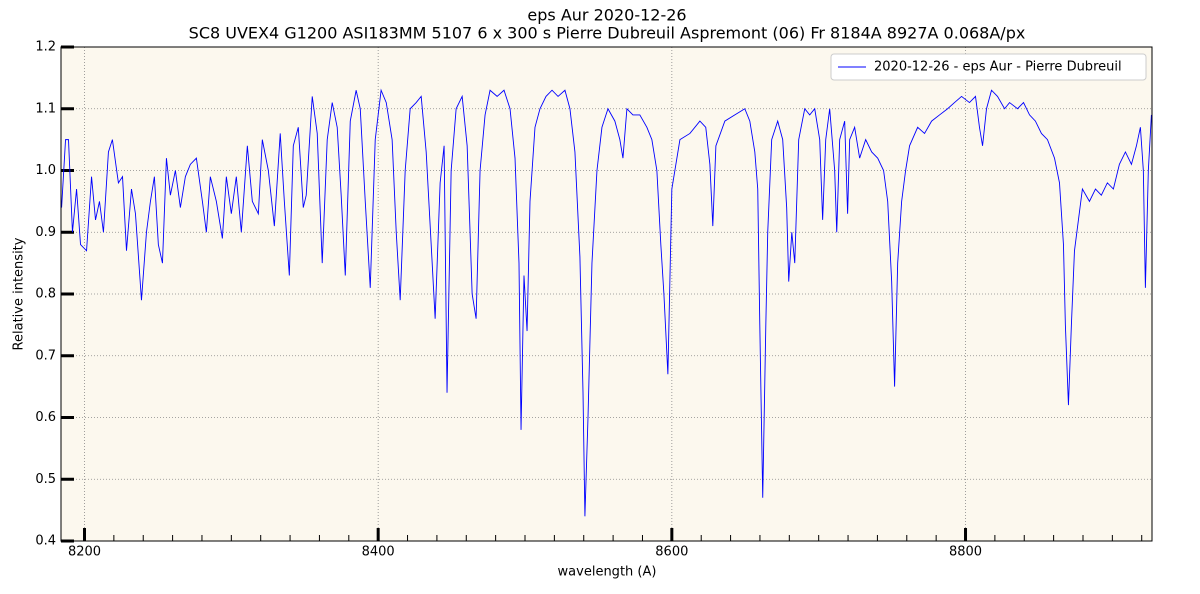 The height and width of the screenshot is (594, 1200). What do you see at coordinates (671, 552) in the screenshot?
I see `x-tick-label: 8600` at bounding box center [671, 552].